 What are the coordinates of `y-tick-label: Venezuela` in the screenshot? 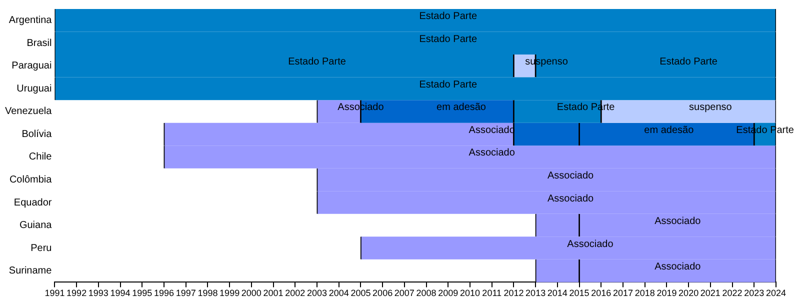 It's located at (28, 112).